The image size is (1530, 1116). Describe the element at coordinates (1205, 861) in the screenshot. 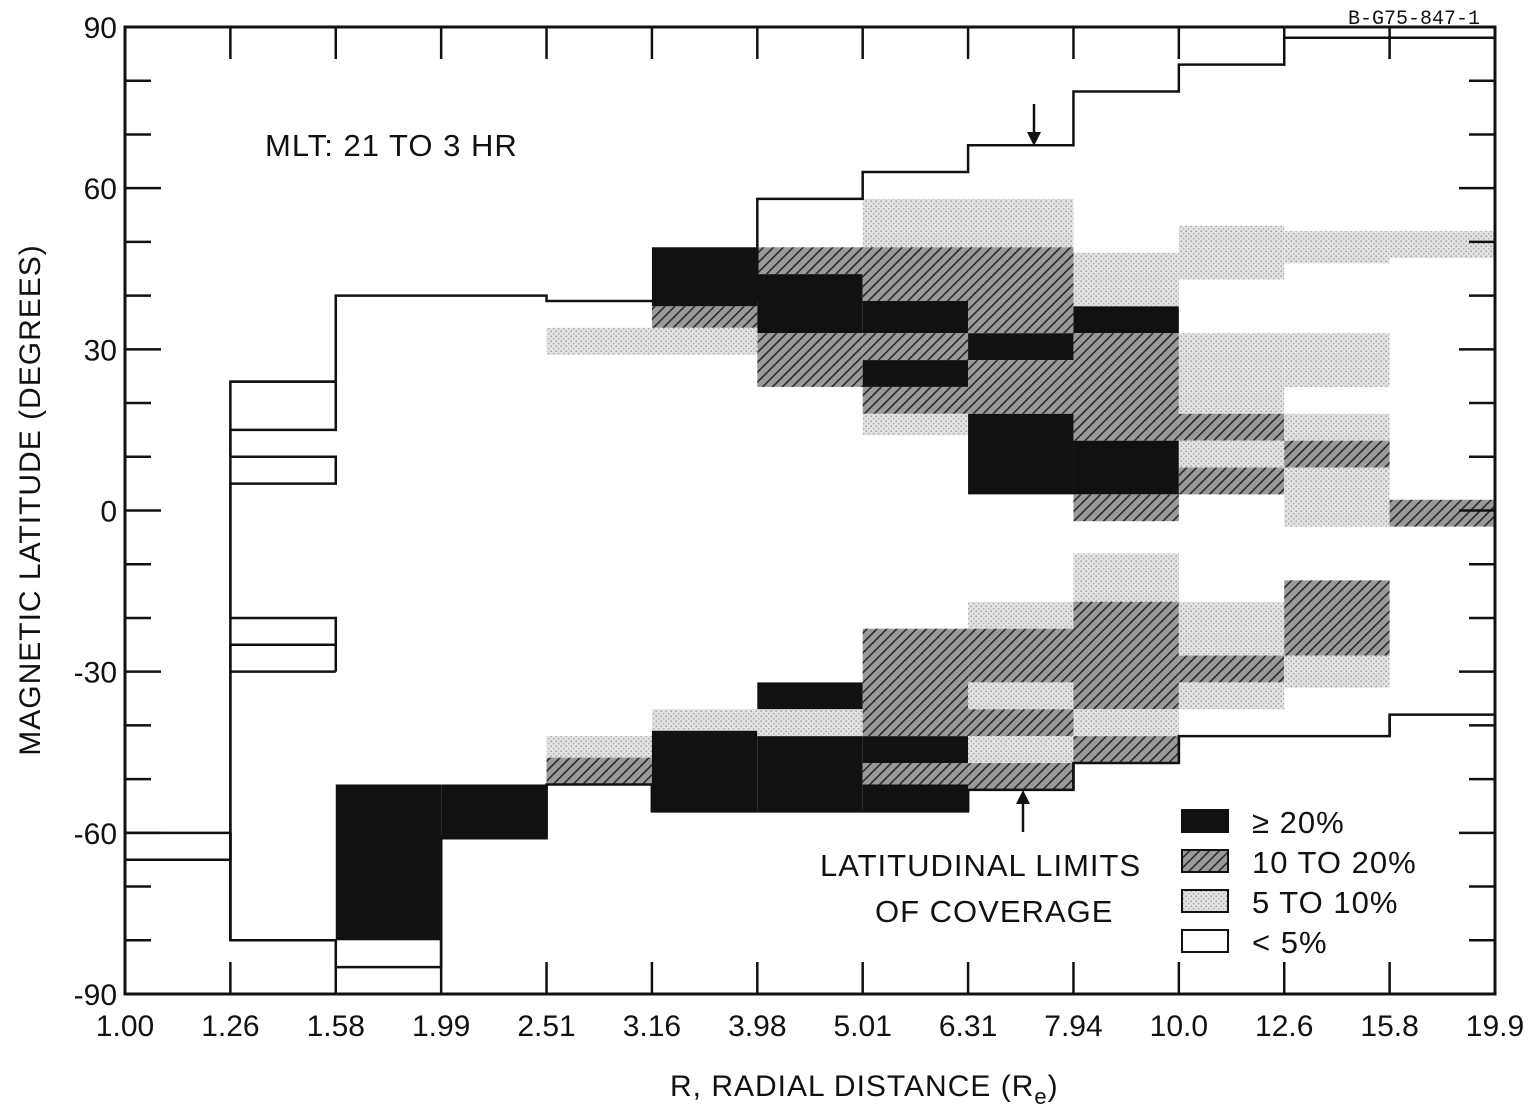

I see `legend-swatch-hatch` at that location.